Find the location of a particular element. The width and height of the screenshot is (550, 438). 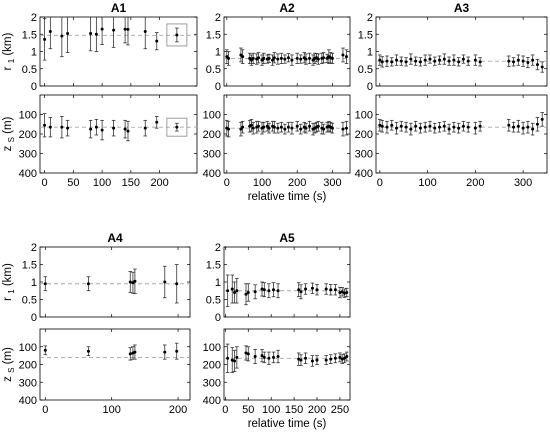

panel-a2-r1-ytick-label: 2 is located at coordinates (218, 18).